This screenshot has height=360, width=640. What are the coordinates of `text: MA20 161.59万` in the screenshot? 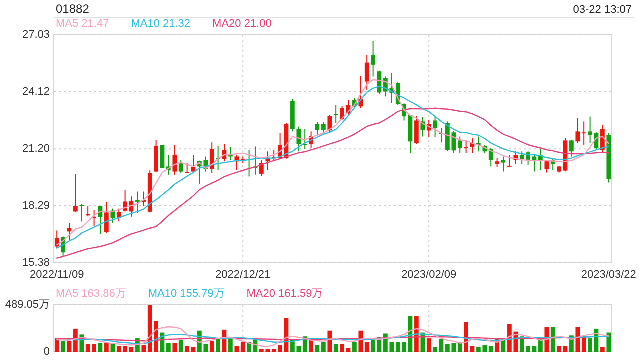 It's located at (285, 294).